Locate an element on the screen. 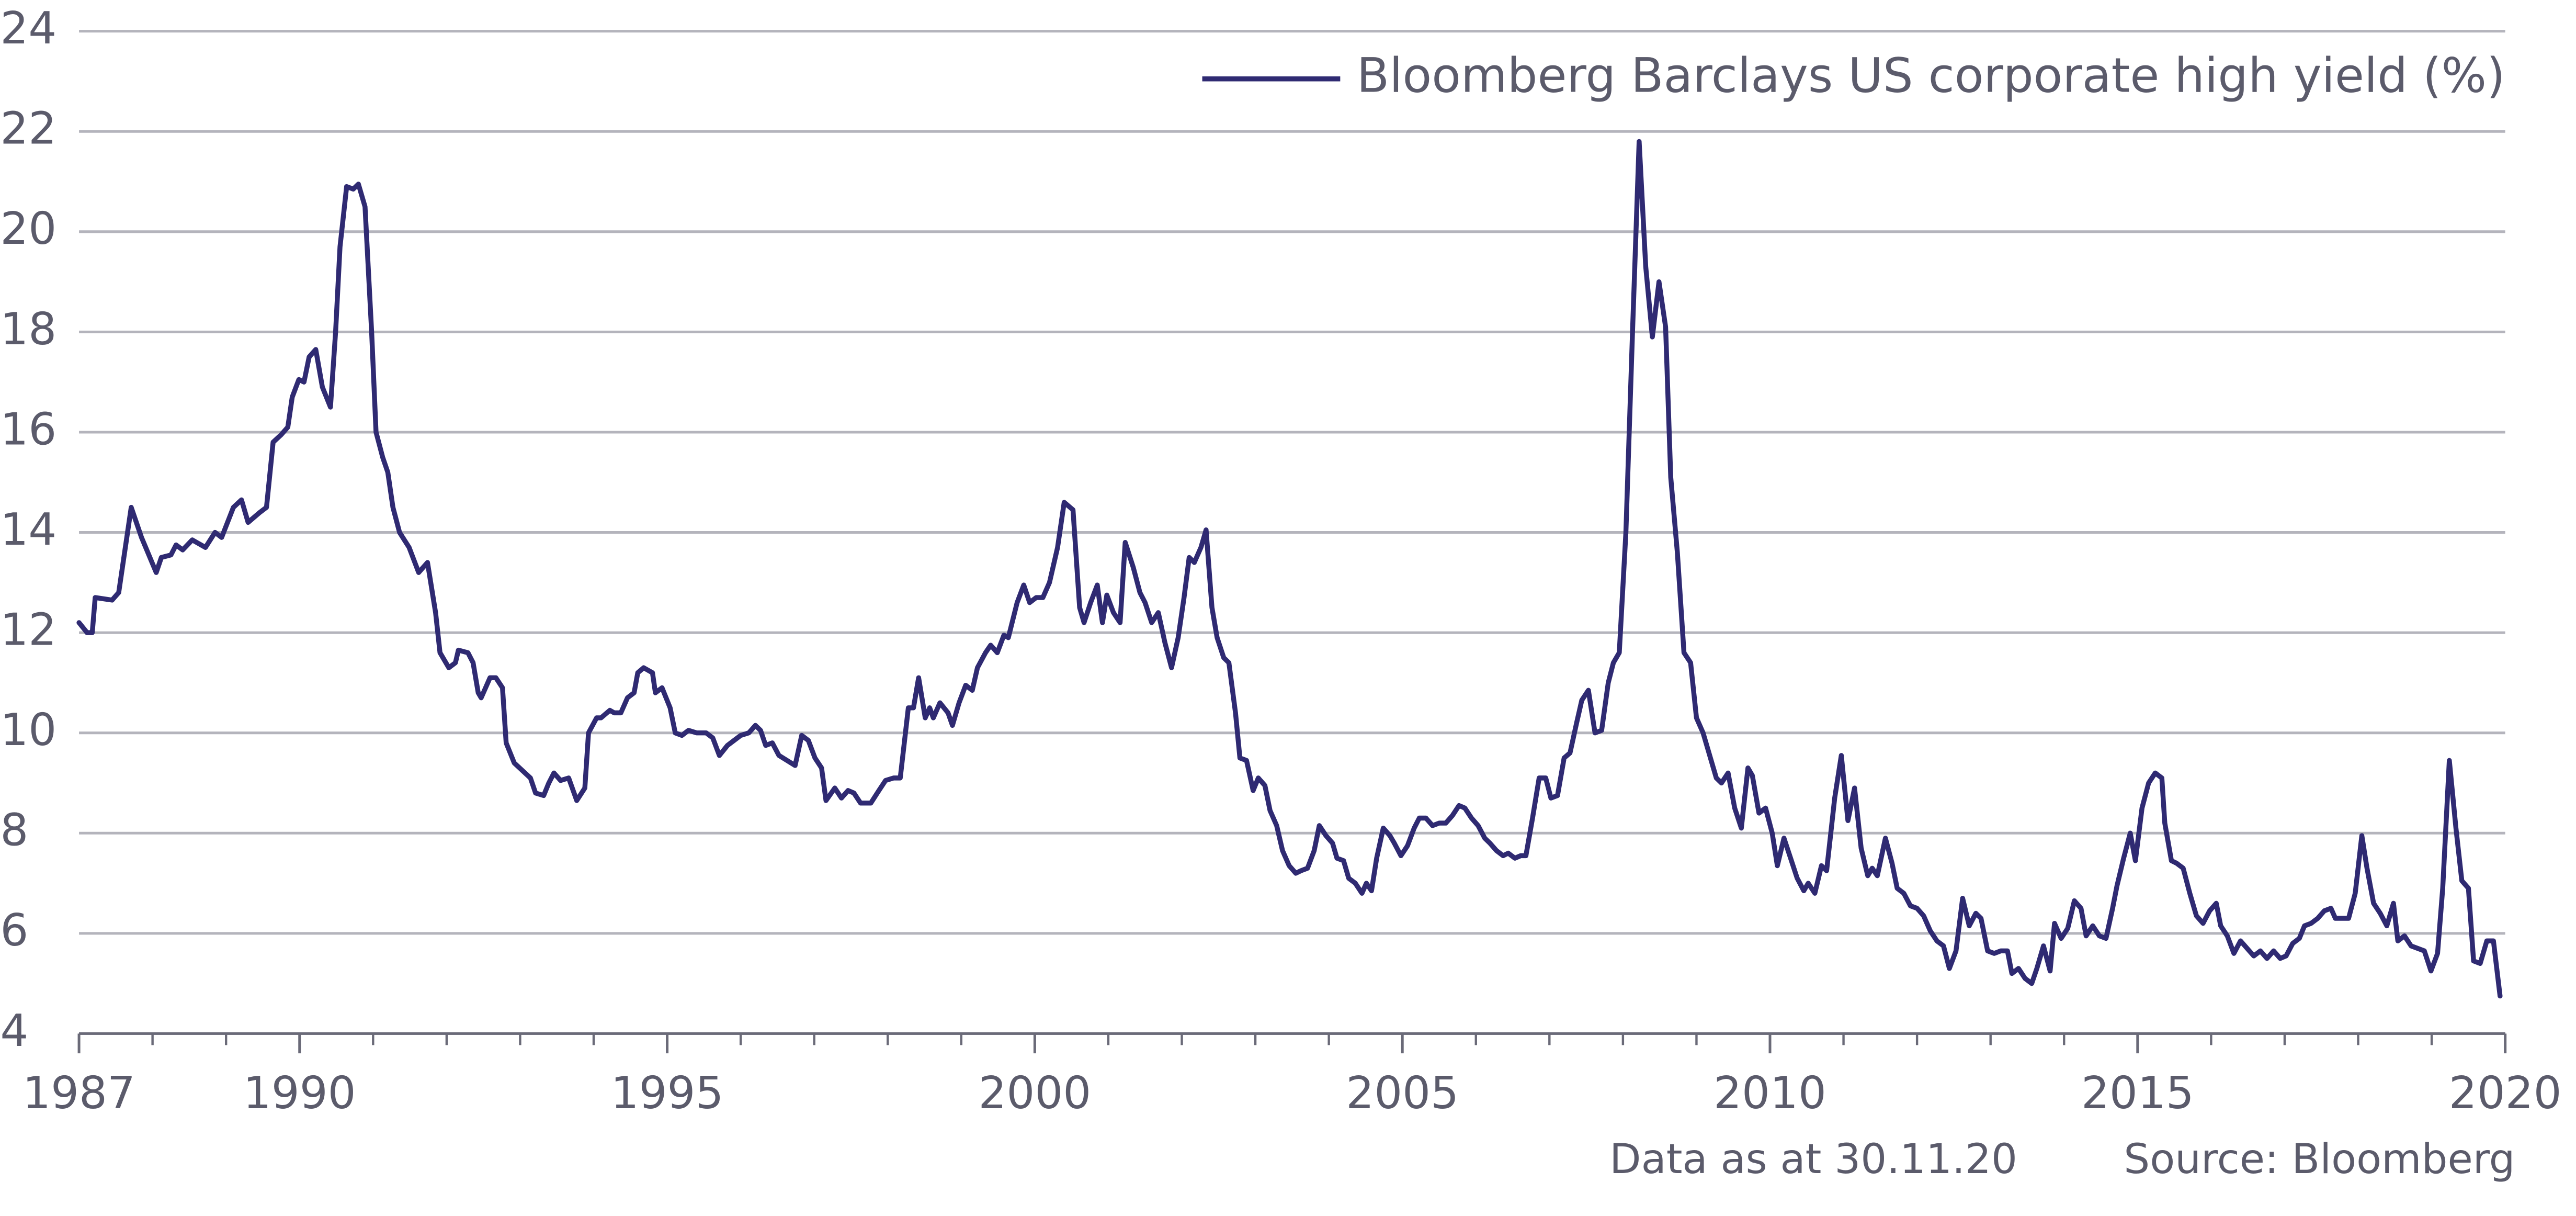  x-tick-label: 2015 is located at coordinates (2137, 1093).